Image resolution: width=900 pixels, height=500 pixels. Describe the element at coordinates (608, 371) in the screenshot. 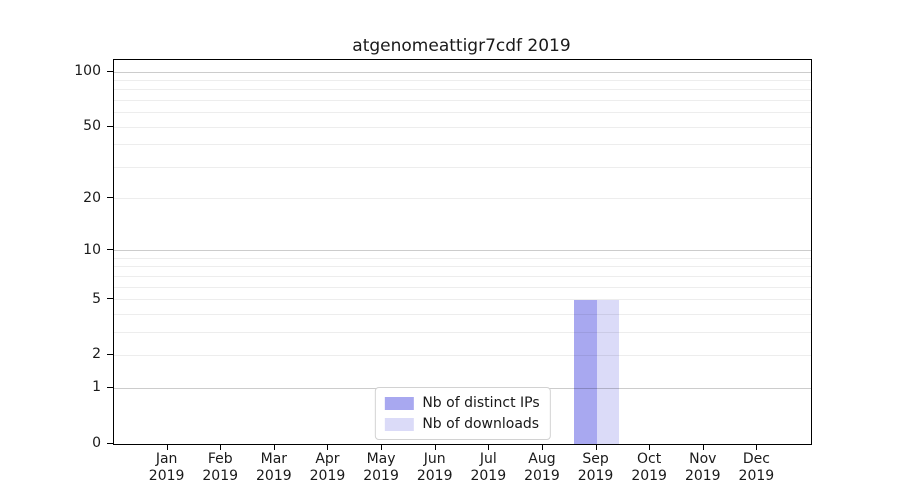

I see `bar-downloads` at that location.